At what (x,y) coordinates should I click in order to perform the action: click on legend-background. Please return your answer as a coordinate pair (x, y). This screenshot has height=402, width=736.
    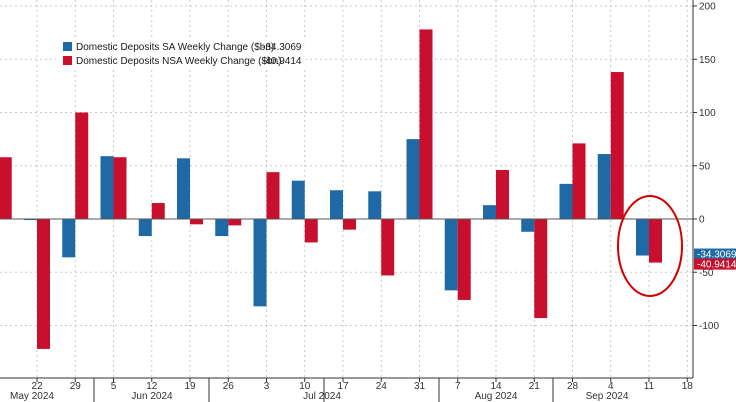
    Looking at the image, I should click on (181, 53).